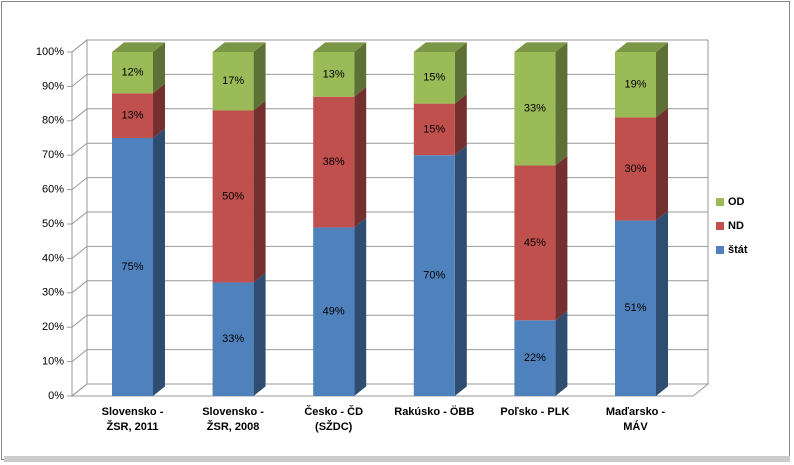 The height and width of the screenshot is (465, 794). Describe the element at coordinates (53, 190) in the screenshot. I see `y-tick-label: 60%` at that location.